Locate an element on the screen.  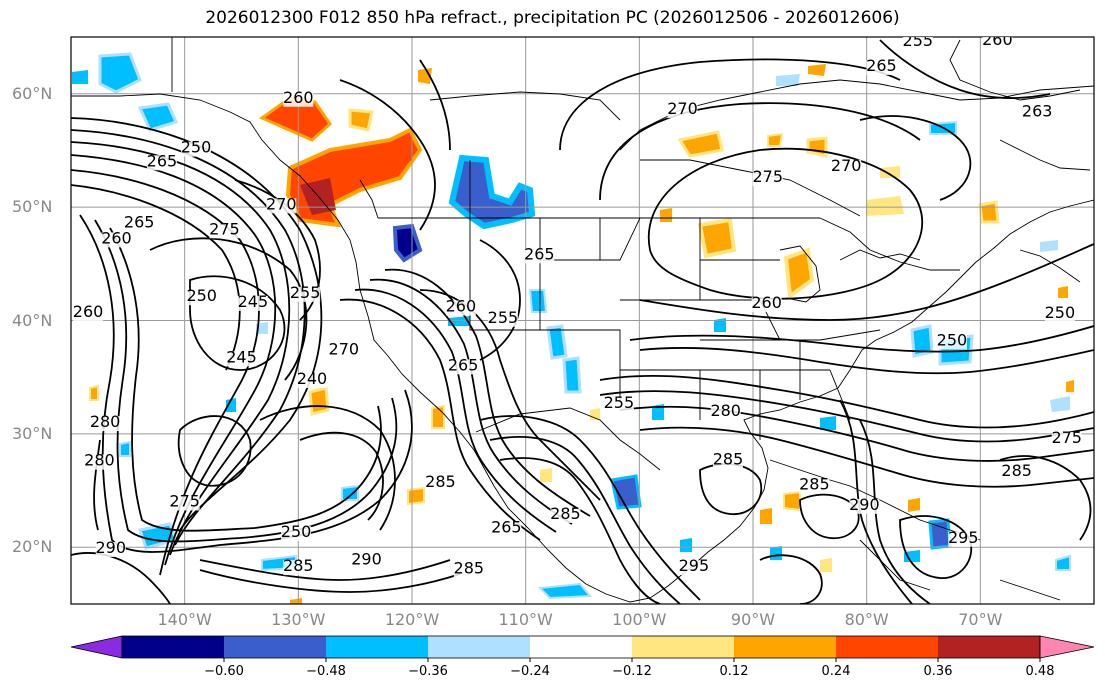
colorbar-tick-label: −0.24 is located at coordinates (530, 671).